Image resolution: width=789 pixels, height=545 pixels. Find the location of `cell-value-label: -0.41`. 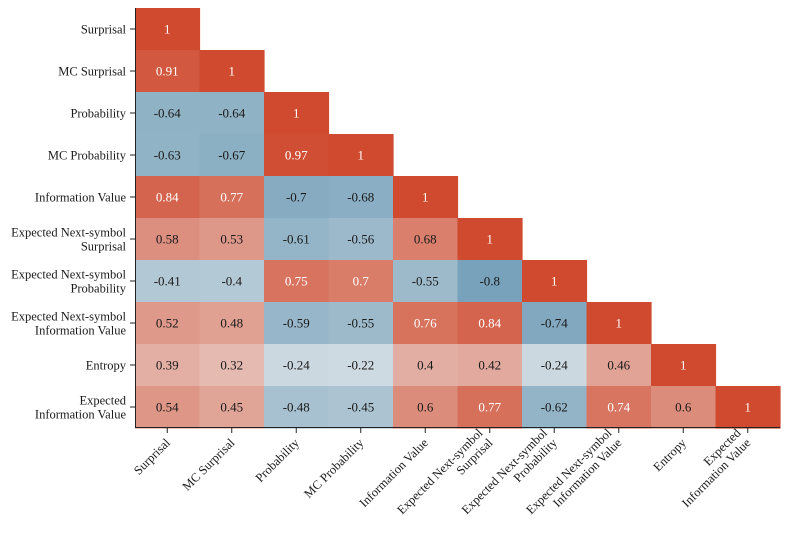

cell-value-label: -0.41 is located at coordinates (167, 281).